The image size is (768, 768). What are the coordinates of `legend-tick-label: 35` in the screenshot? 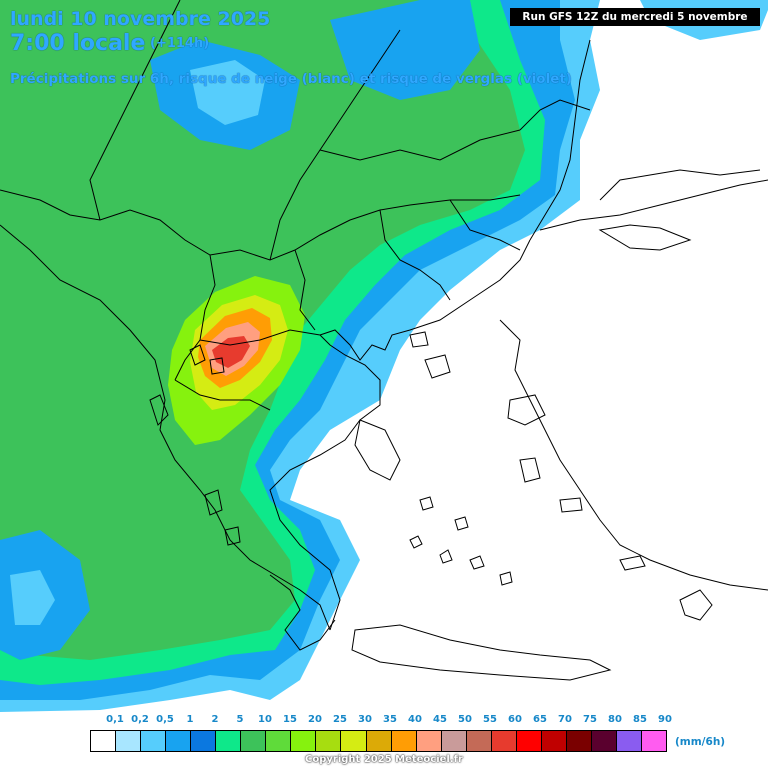 It's located at (390, 719).